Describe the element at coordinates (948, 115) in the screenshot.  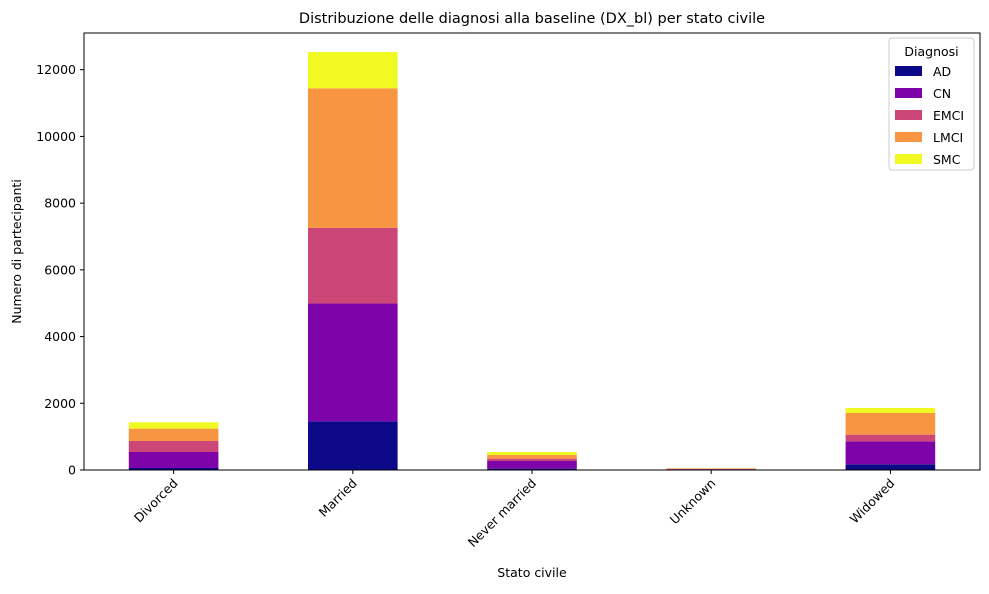
I see `legend-label-emci: EMCI` at that location.